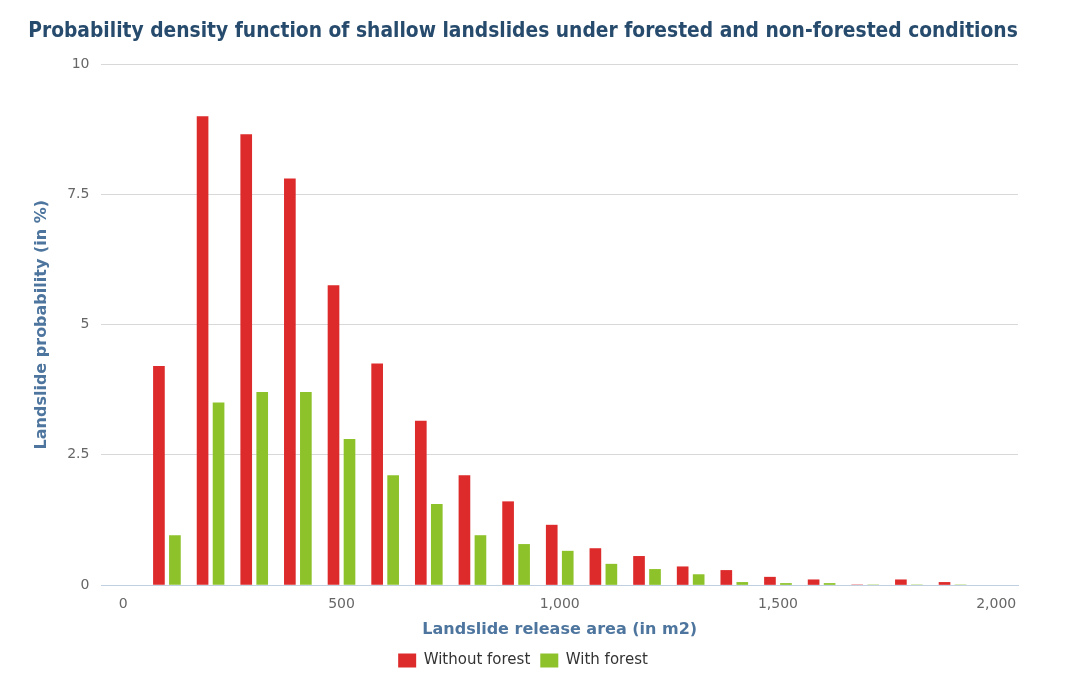 The height and width of the screenshot is (697, 1069). Describe the element at coordinates (341, 603) in the screenshot. I see `x-tick-label: 500` at that location.